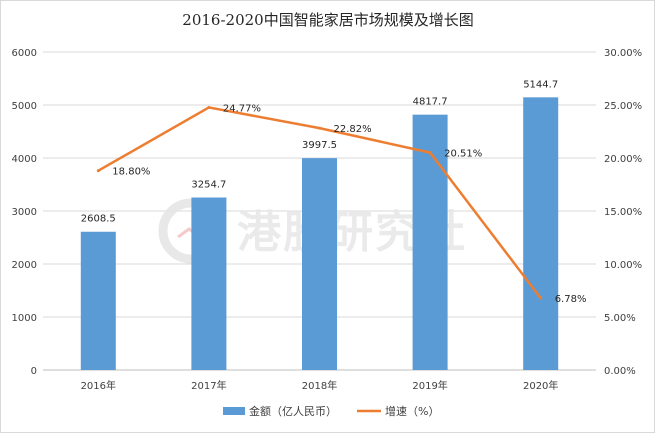 Image resolution: width=655 pixels, height=433 pixels. Describe the element at coordinates (571, 299) in the screenshot. I see `line-data-label: 6.78%` at that location.